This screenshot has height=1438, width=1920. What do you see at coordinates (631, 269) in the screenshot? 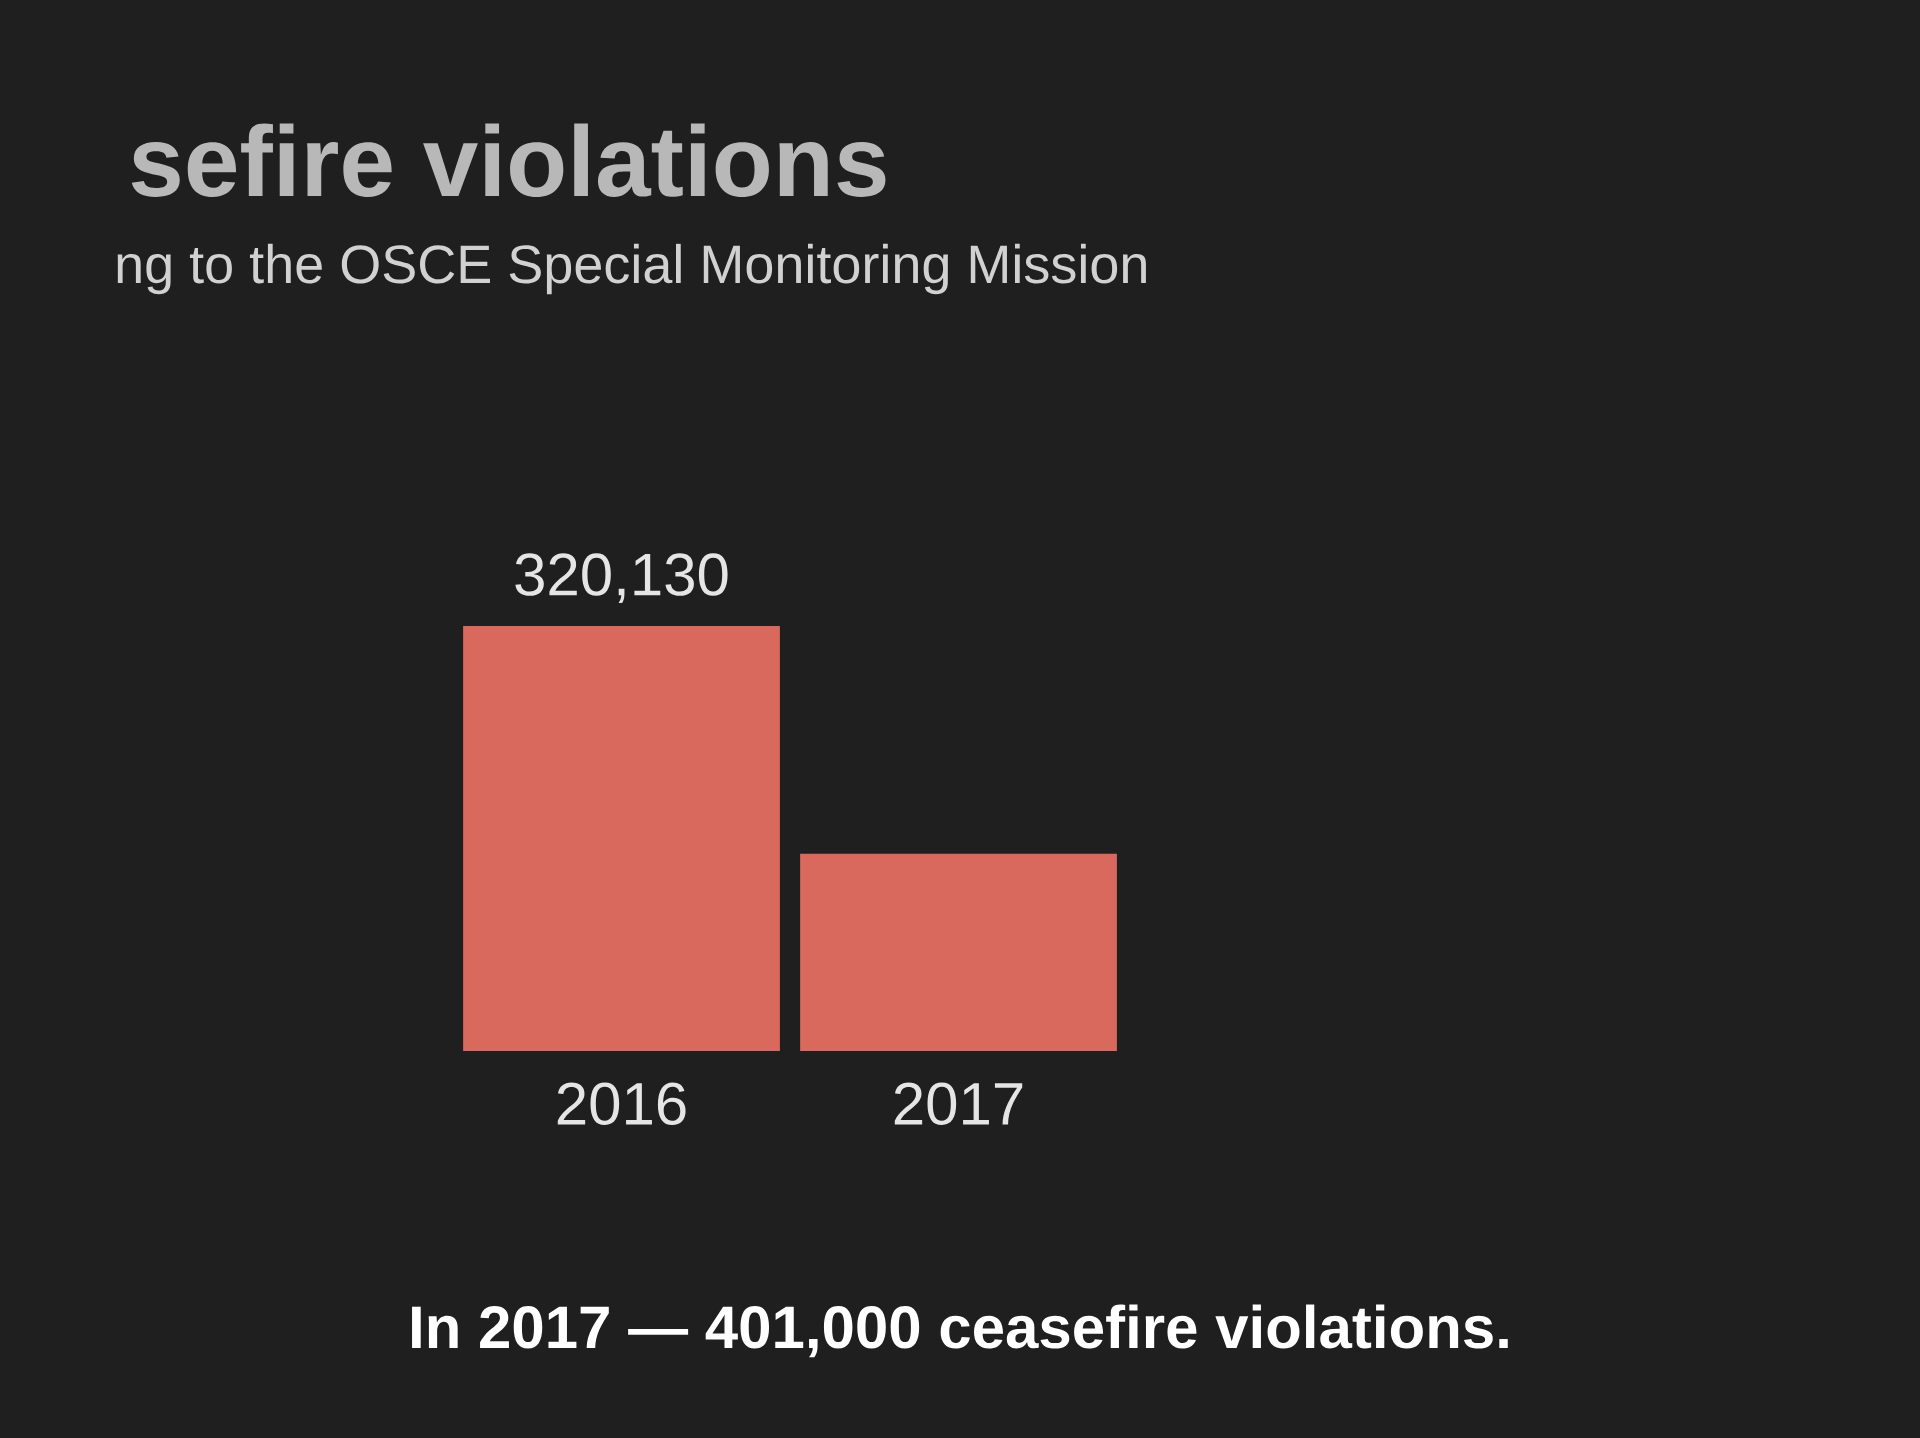
I see `chart-subtitle: ng to the OSCE Special Monitoring Mission` at bounding box center [631, 269].